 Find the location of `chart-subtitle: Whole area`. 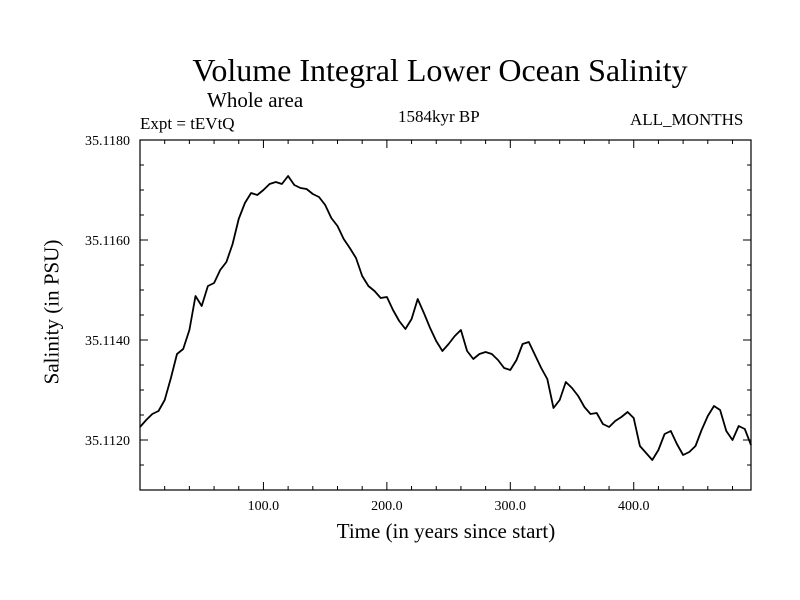

chart-subtitle: Whole area is located at coordinates (255, 100).